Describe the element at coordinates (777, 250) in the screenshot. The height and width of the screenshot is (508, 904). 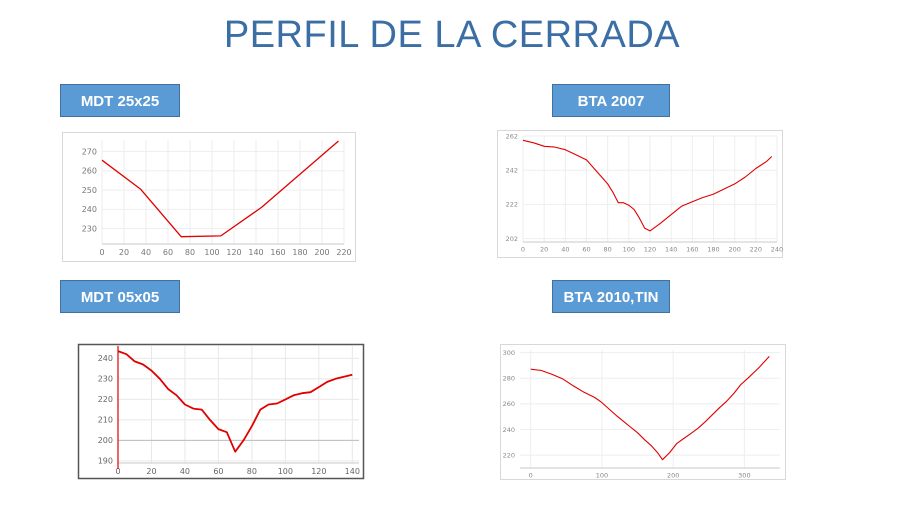
I see `x-tick-label: 240` at that location.